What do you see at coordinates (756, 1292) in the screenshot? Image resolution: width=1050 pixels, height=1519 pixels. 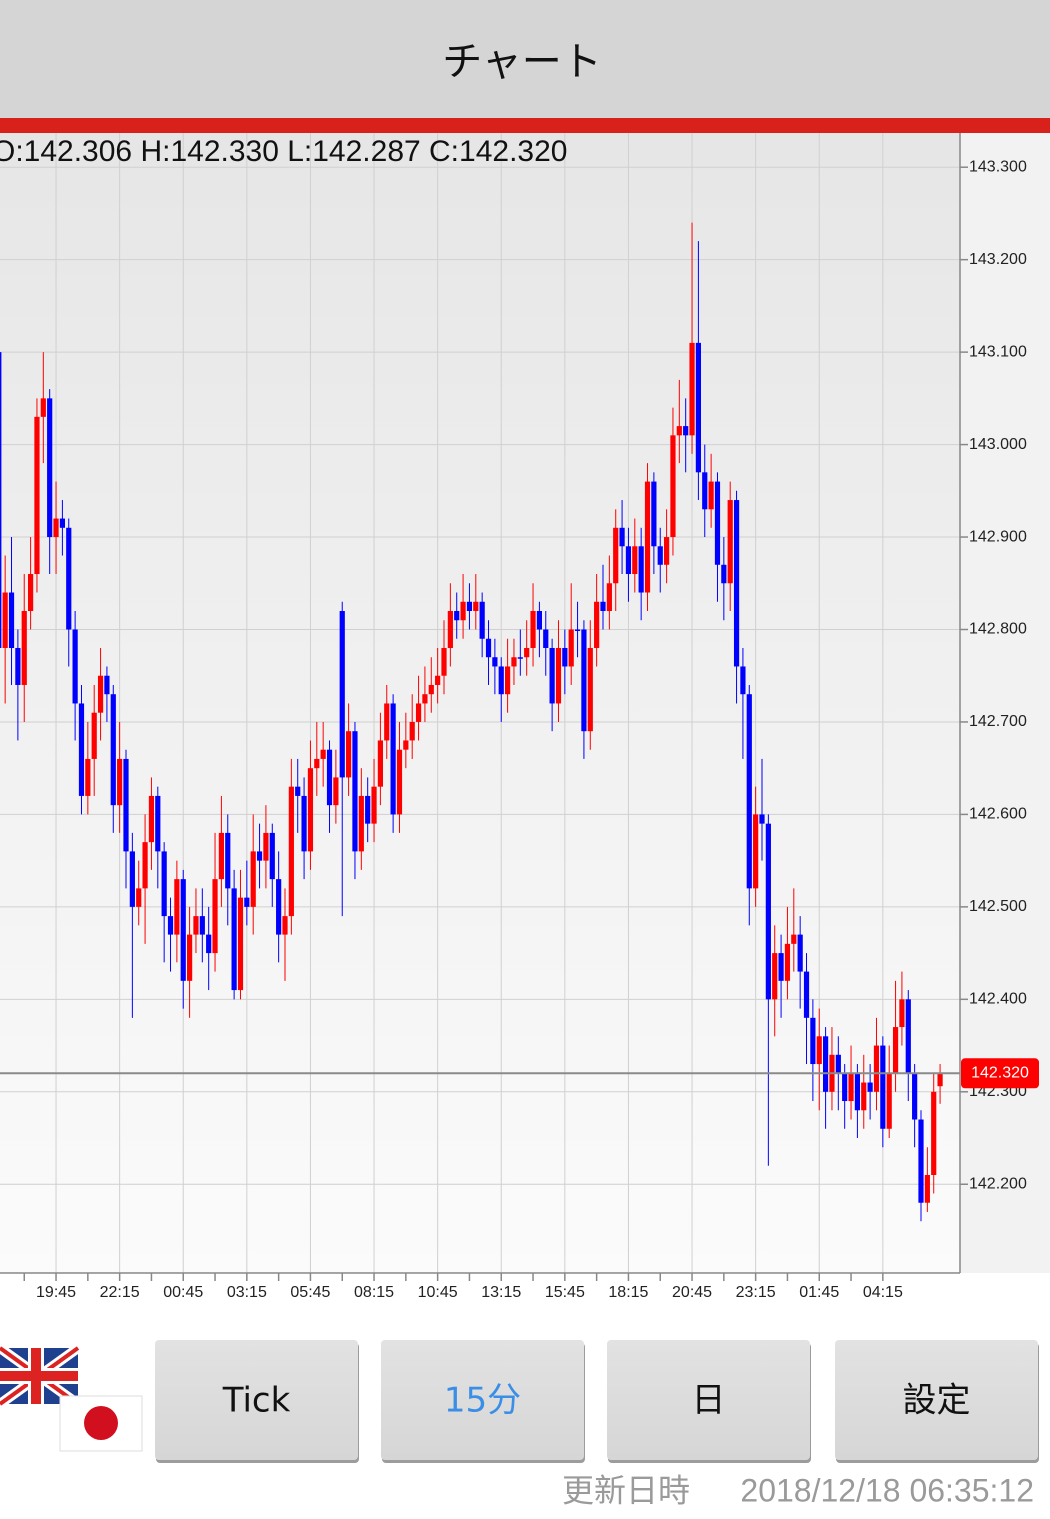 I see `x-tick-label: 23:15` at bounding box center [756, 1292].